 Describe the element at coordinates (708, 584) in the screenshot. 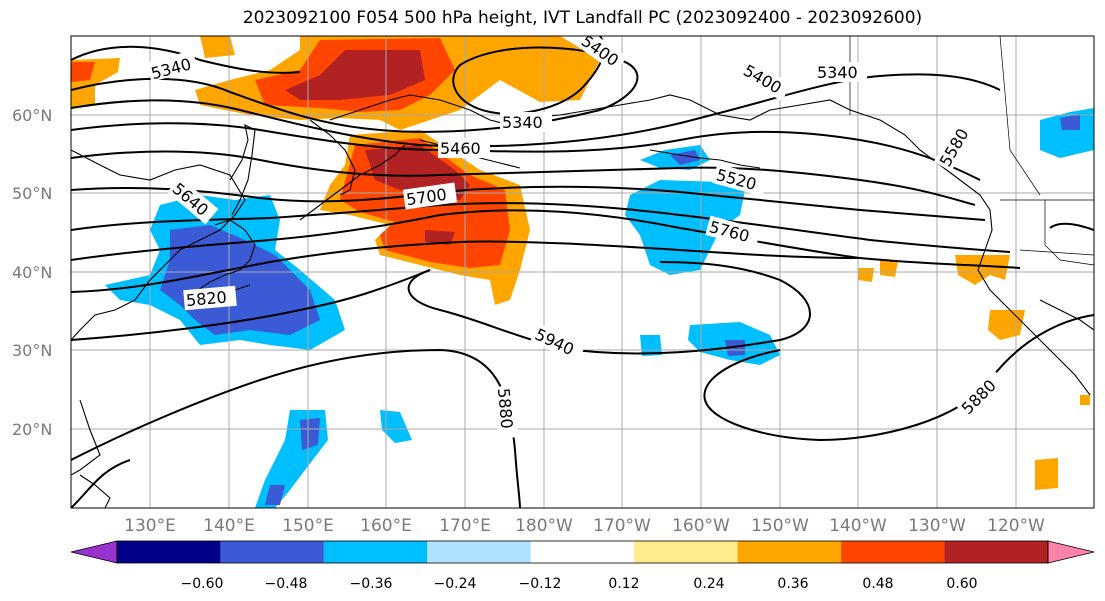

I see `colorbar-tick-label: 0.24` at that location.